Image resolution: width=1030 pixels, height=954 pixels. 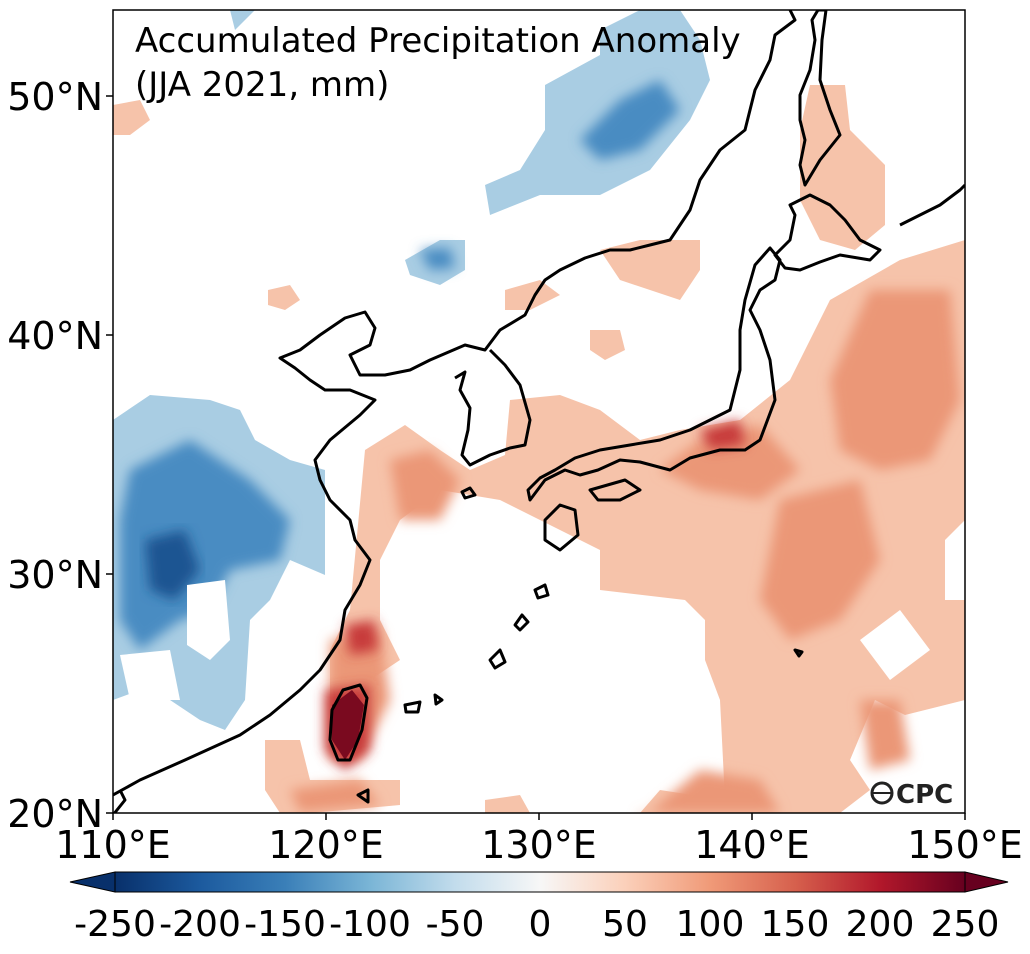 What do you see at coordinates (710, 924) in the screenshot?
I see `colorbar-tick-label: 100` at bounding box center [710, 924].